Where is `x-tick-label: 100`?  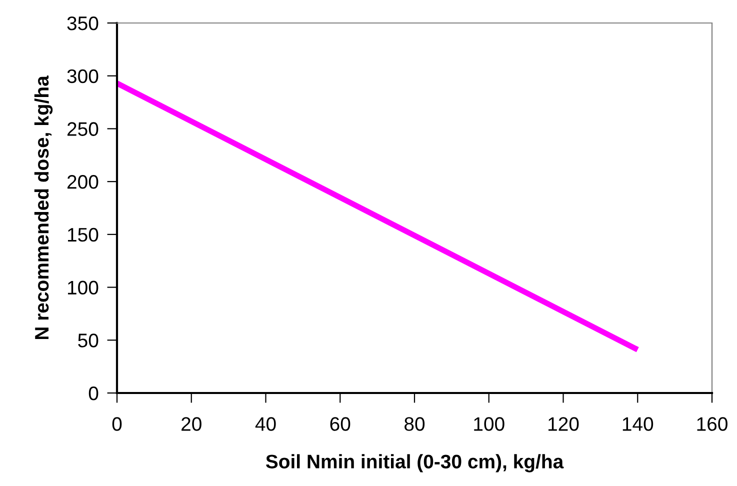
x-tick-label: 100 is located at coordinates (489, 424).